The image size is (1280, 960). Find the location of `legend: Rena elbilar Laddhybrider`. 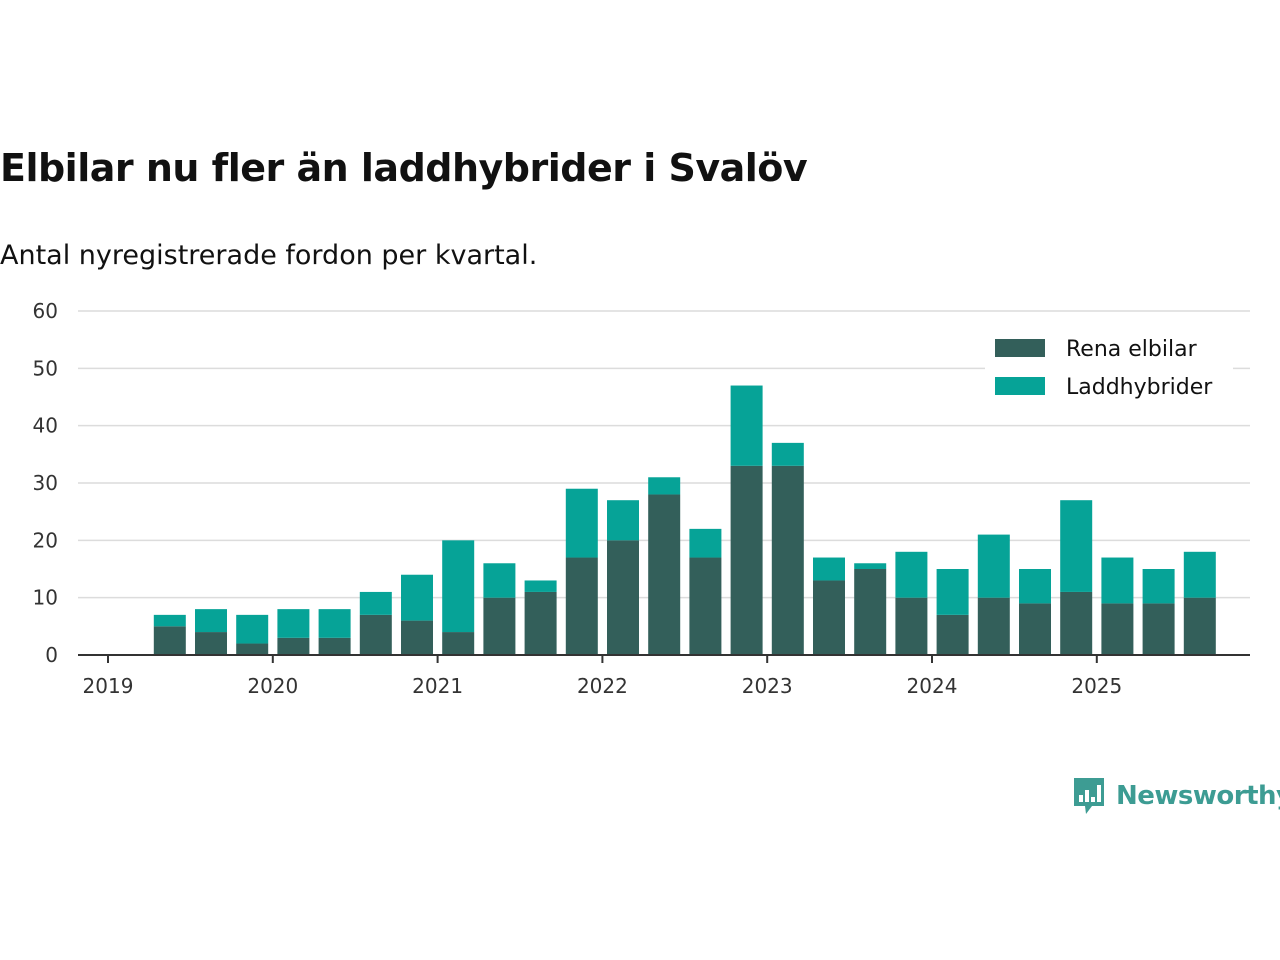

legend: Rena elbilar Laddhybrider is located at coordinates (1109, 370).